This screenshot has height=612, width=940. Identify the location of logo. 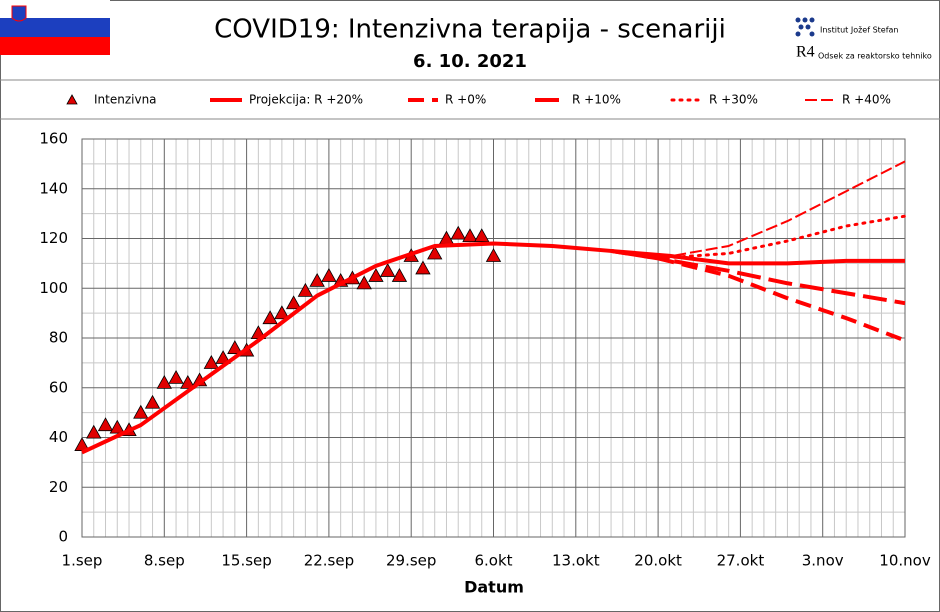
(805, 27).